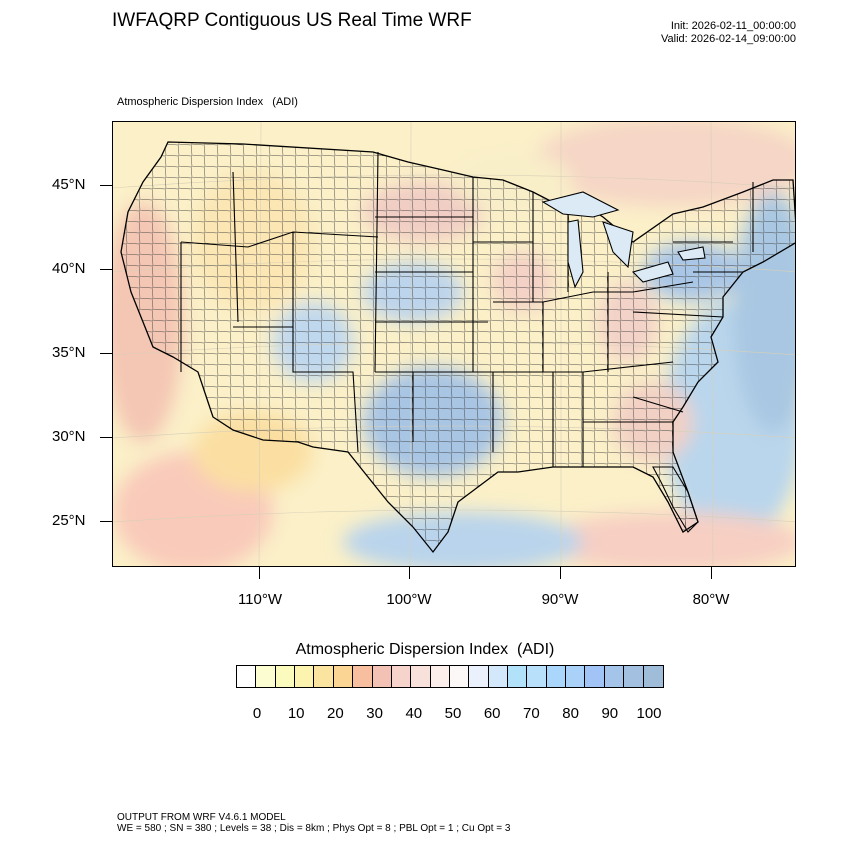  Describe the element at coordinates (711, 599) in the screenshot. I see `lon-label-80w: 80°W` at that location.